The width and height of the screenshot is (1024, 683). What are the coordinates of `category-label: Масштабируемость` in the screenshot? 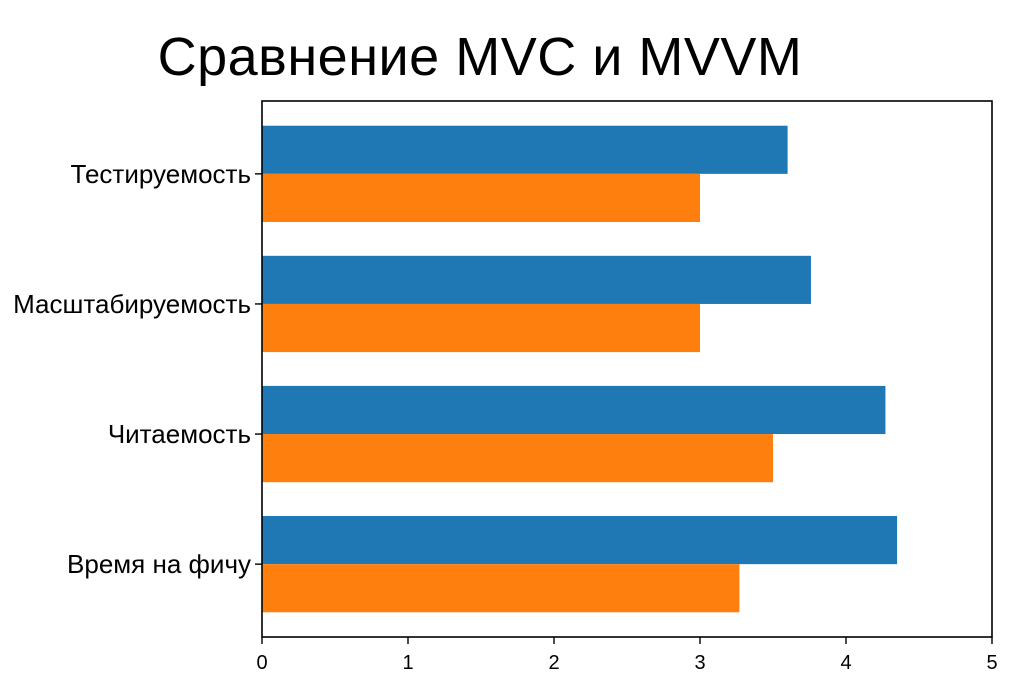 It's located at (132, 304).